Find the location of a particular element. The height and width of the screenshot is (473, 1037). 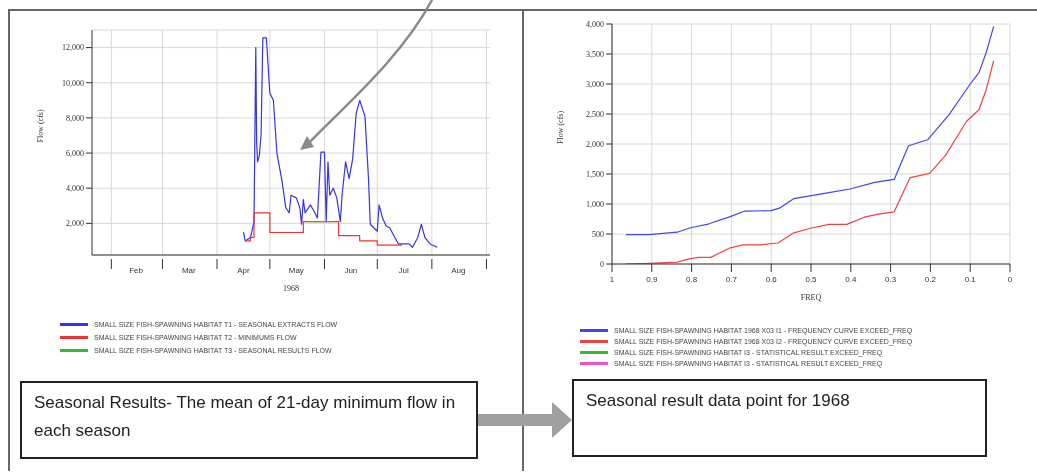

x-axis-title: FREQ is located at coordinates (811, 297).